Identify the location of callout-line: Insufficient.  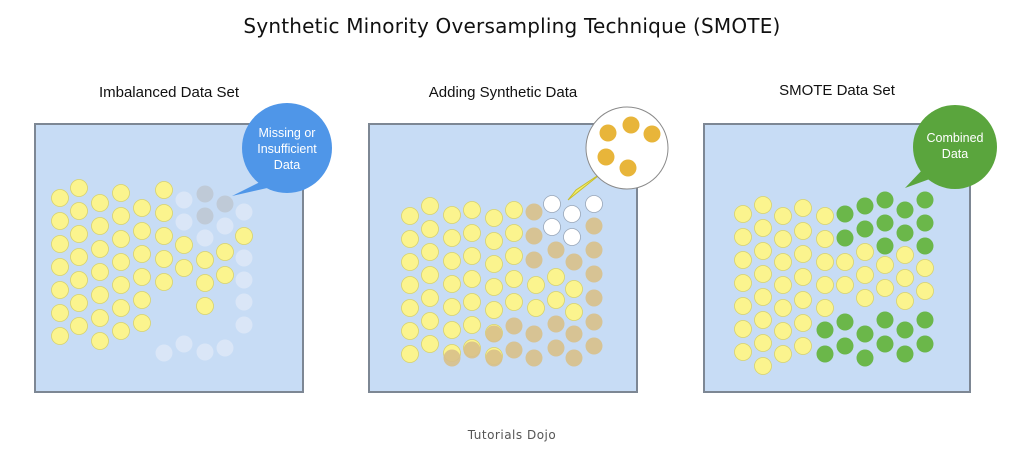
(287, 149).